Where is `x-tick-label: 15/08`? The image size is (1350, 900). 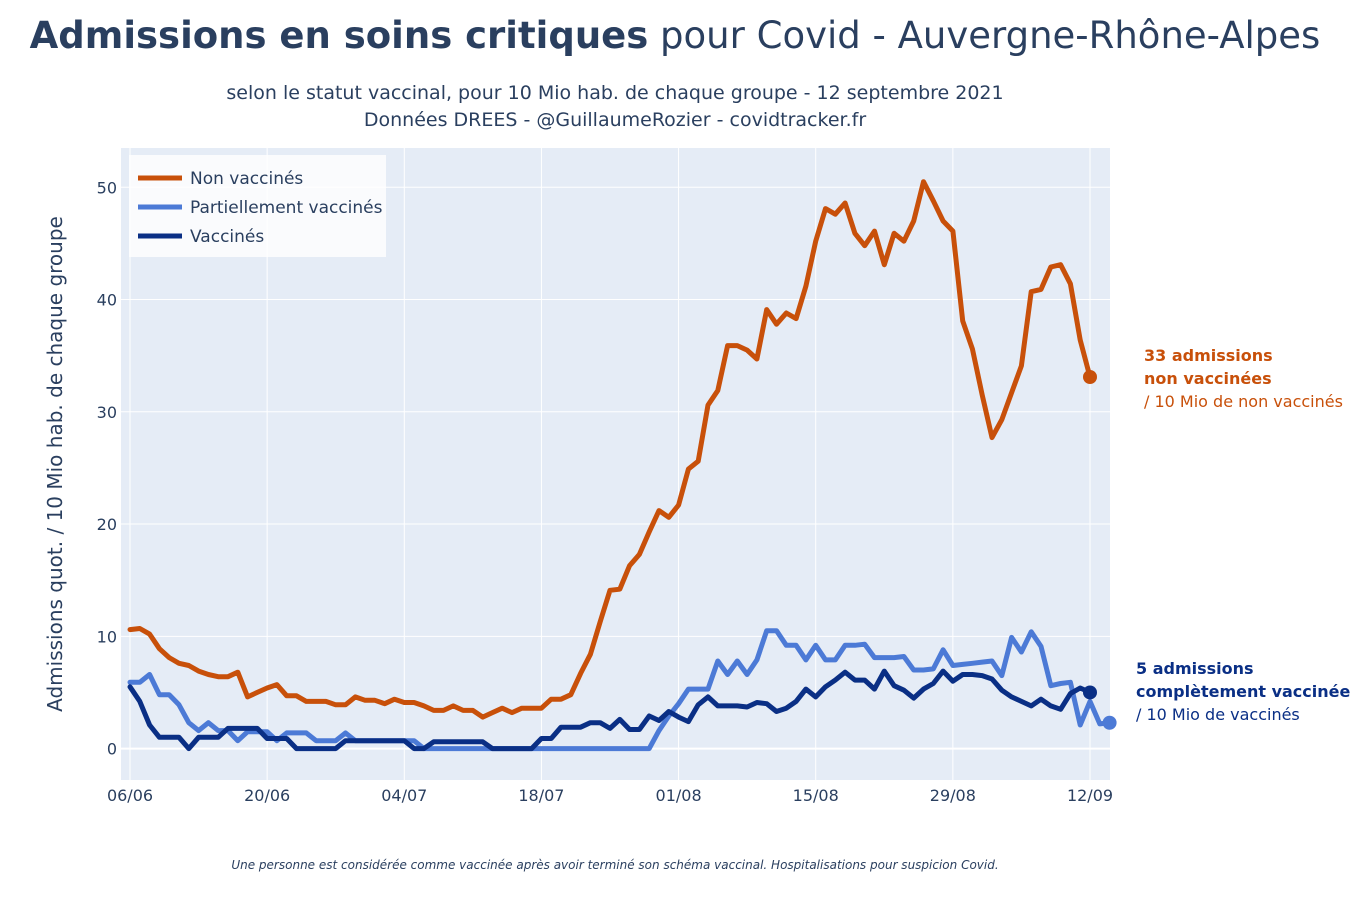
x-tick-label: 15/08 is located at coordinates (816, 795).